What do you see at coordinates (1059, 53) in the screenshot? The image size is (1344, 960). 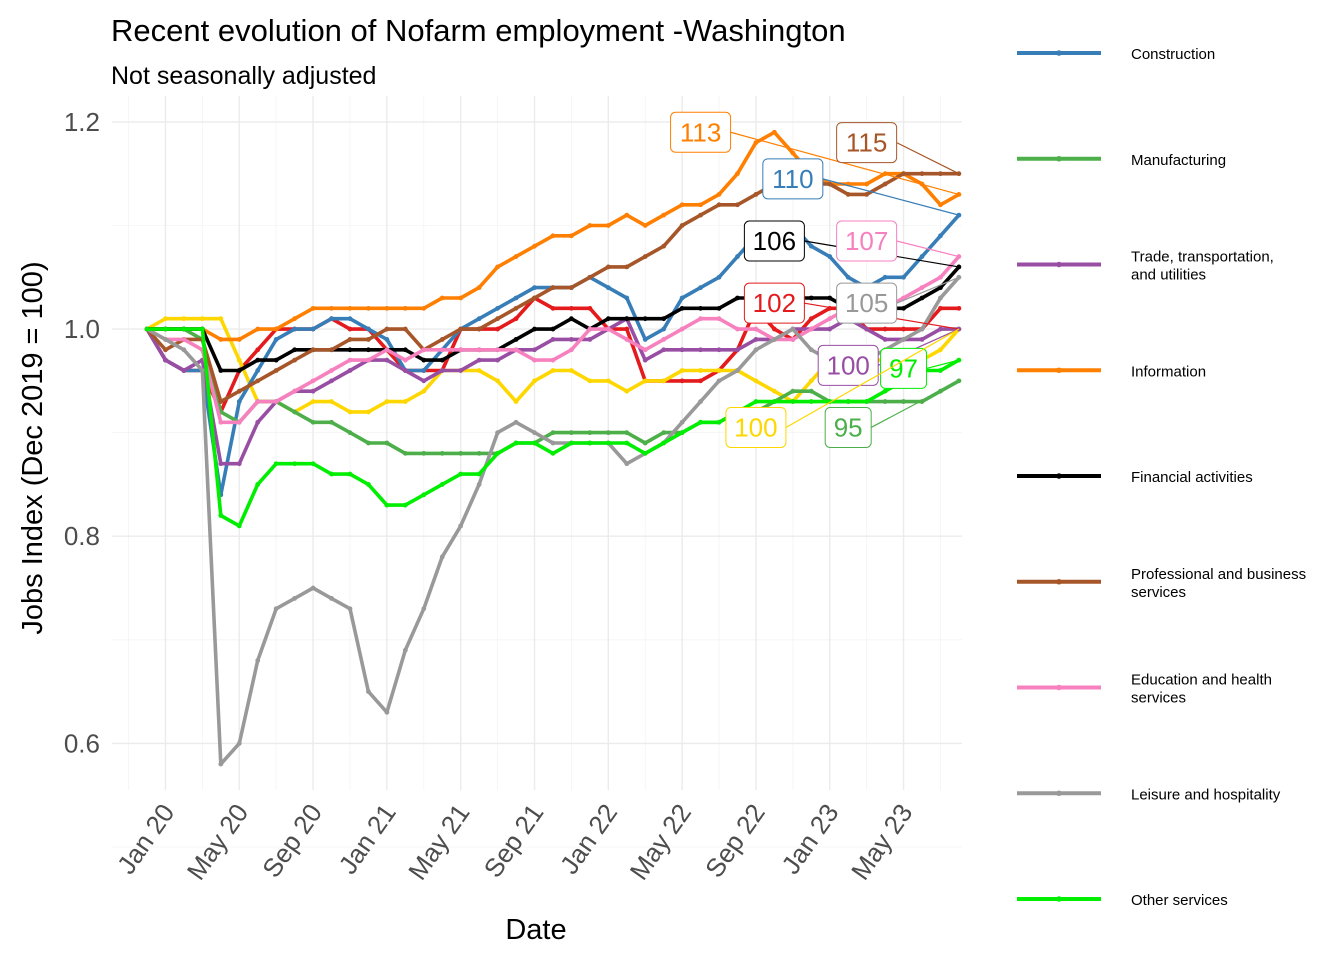 I see `legend-key-point` at bounding box center [1059, 53].